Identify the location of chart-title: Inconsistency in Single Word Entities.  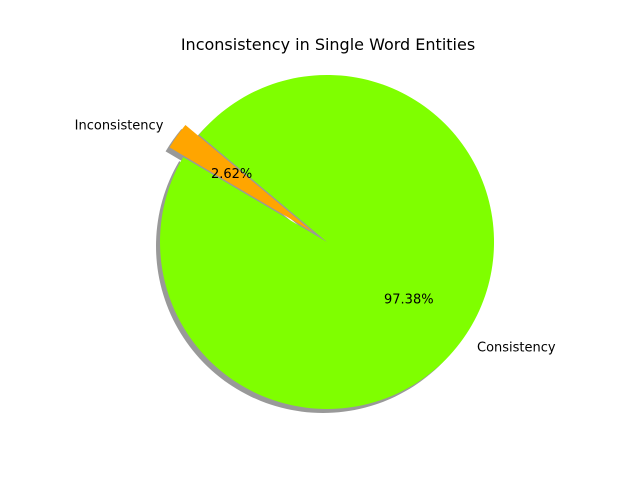
(328, 44).